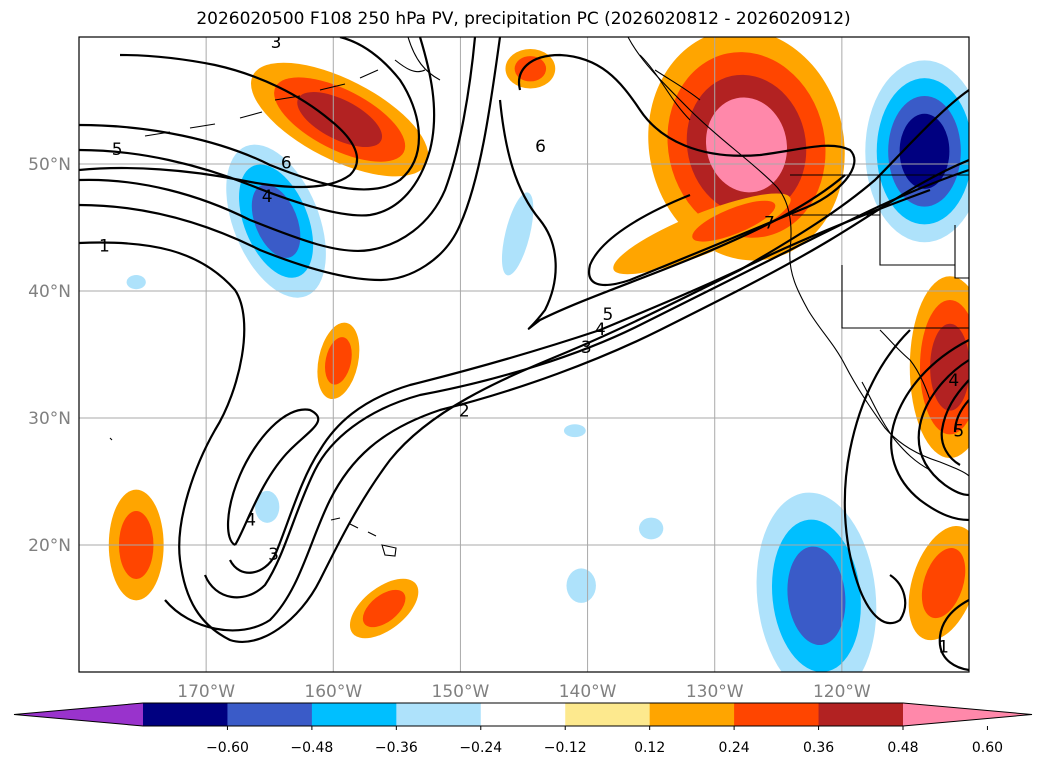 The height and width of the screenshot is (765, 1047). Describe the element at coordinates (905, 365) in the screenshot. I see `gulf-of-california` at that location.